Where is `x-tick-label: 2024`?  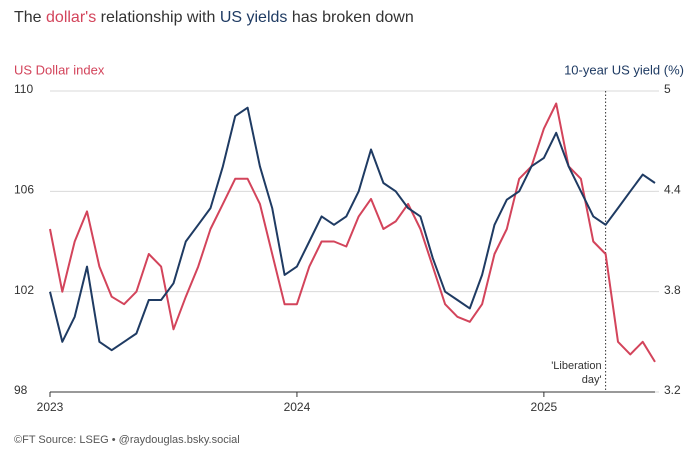 x-tick-label: 2024 is located at coordinates (297, 407).